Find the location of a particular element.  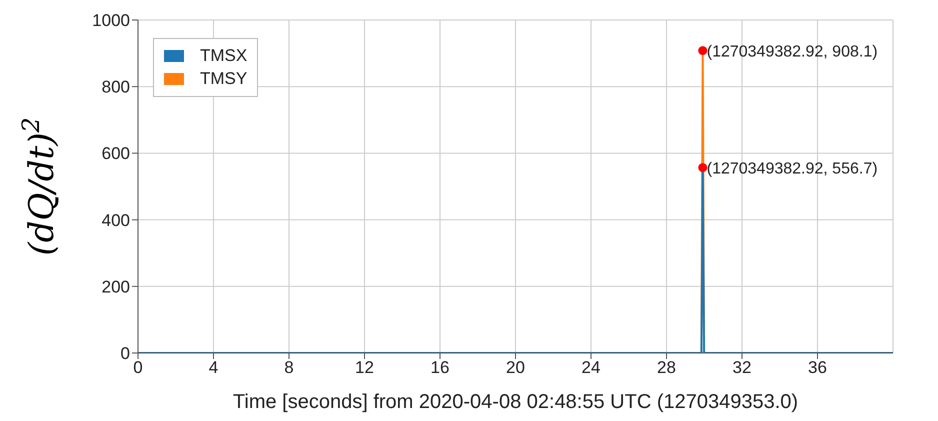

x-tick-label: 8 is located at coordinates (289, 368).